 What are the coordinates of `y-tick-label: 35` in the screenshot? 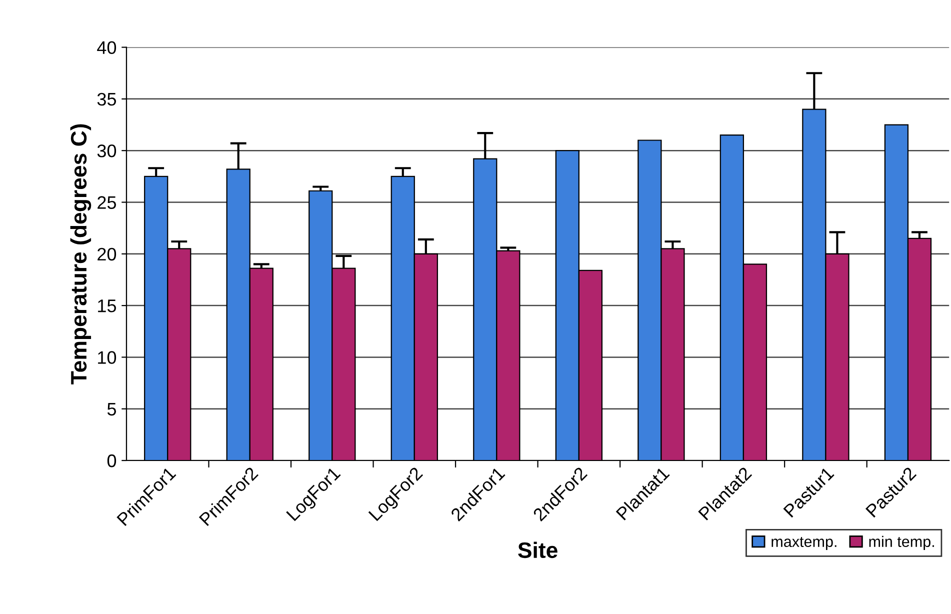 It's located at (106, 99).